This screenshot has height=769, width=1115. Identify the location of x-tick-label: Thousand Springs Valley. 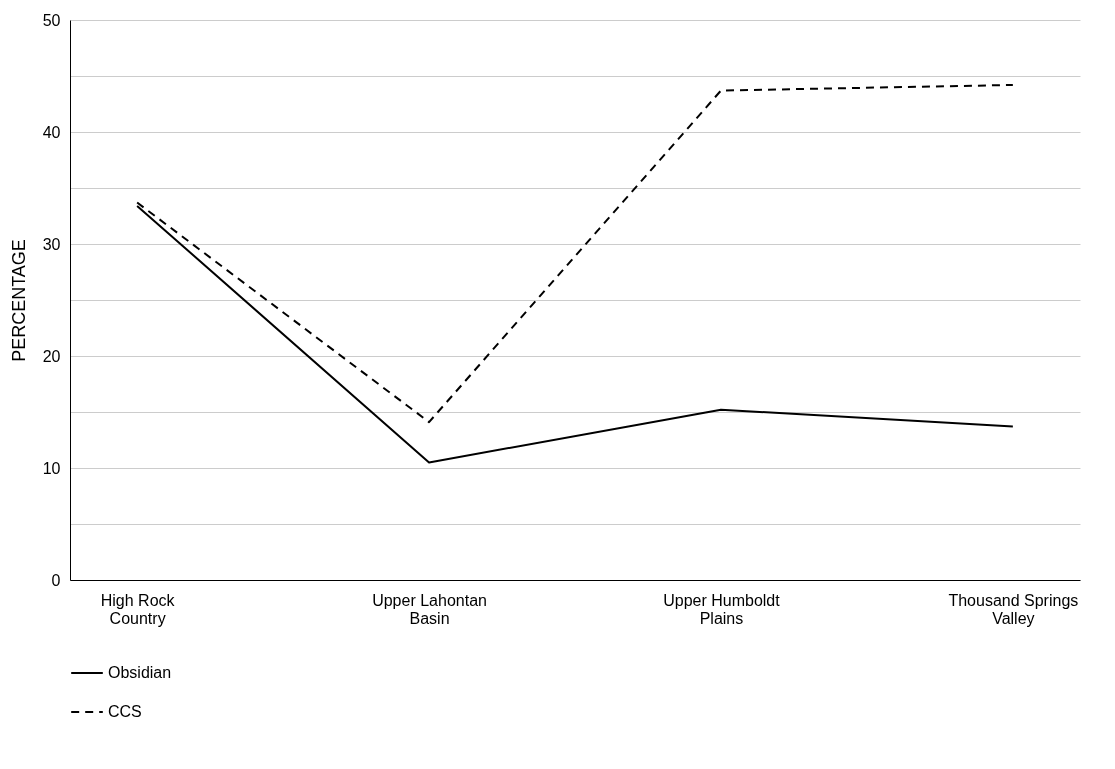
(1013, 609).